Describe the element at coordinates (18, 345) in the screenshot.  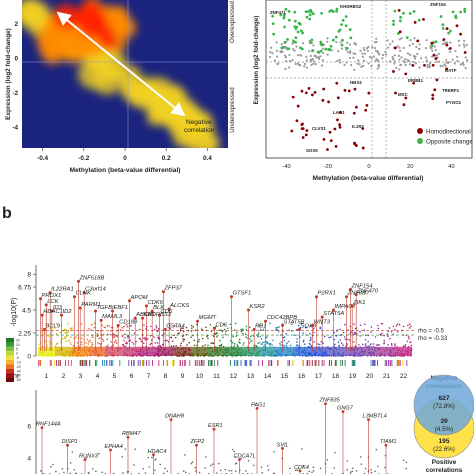
I see `colorbar-tick-label: 10` at that location.